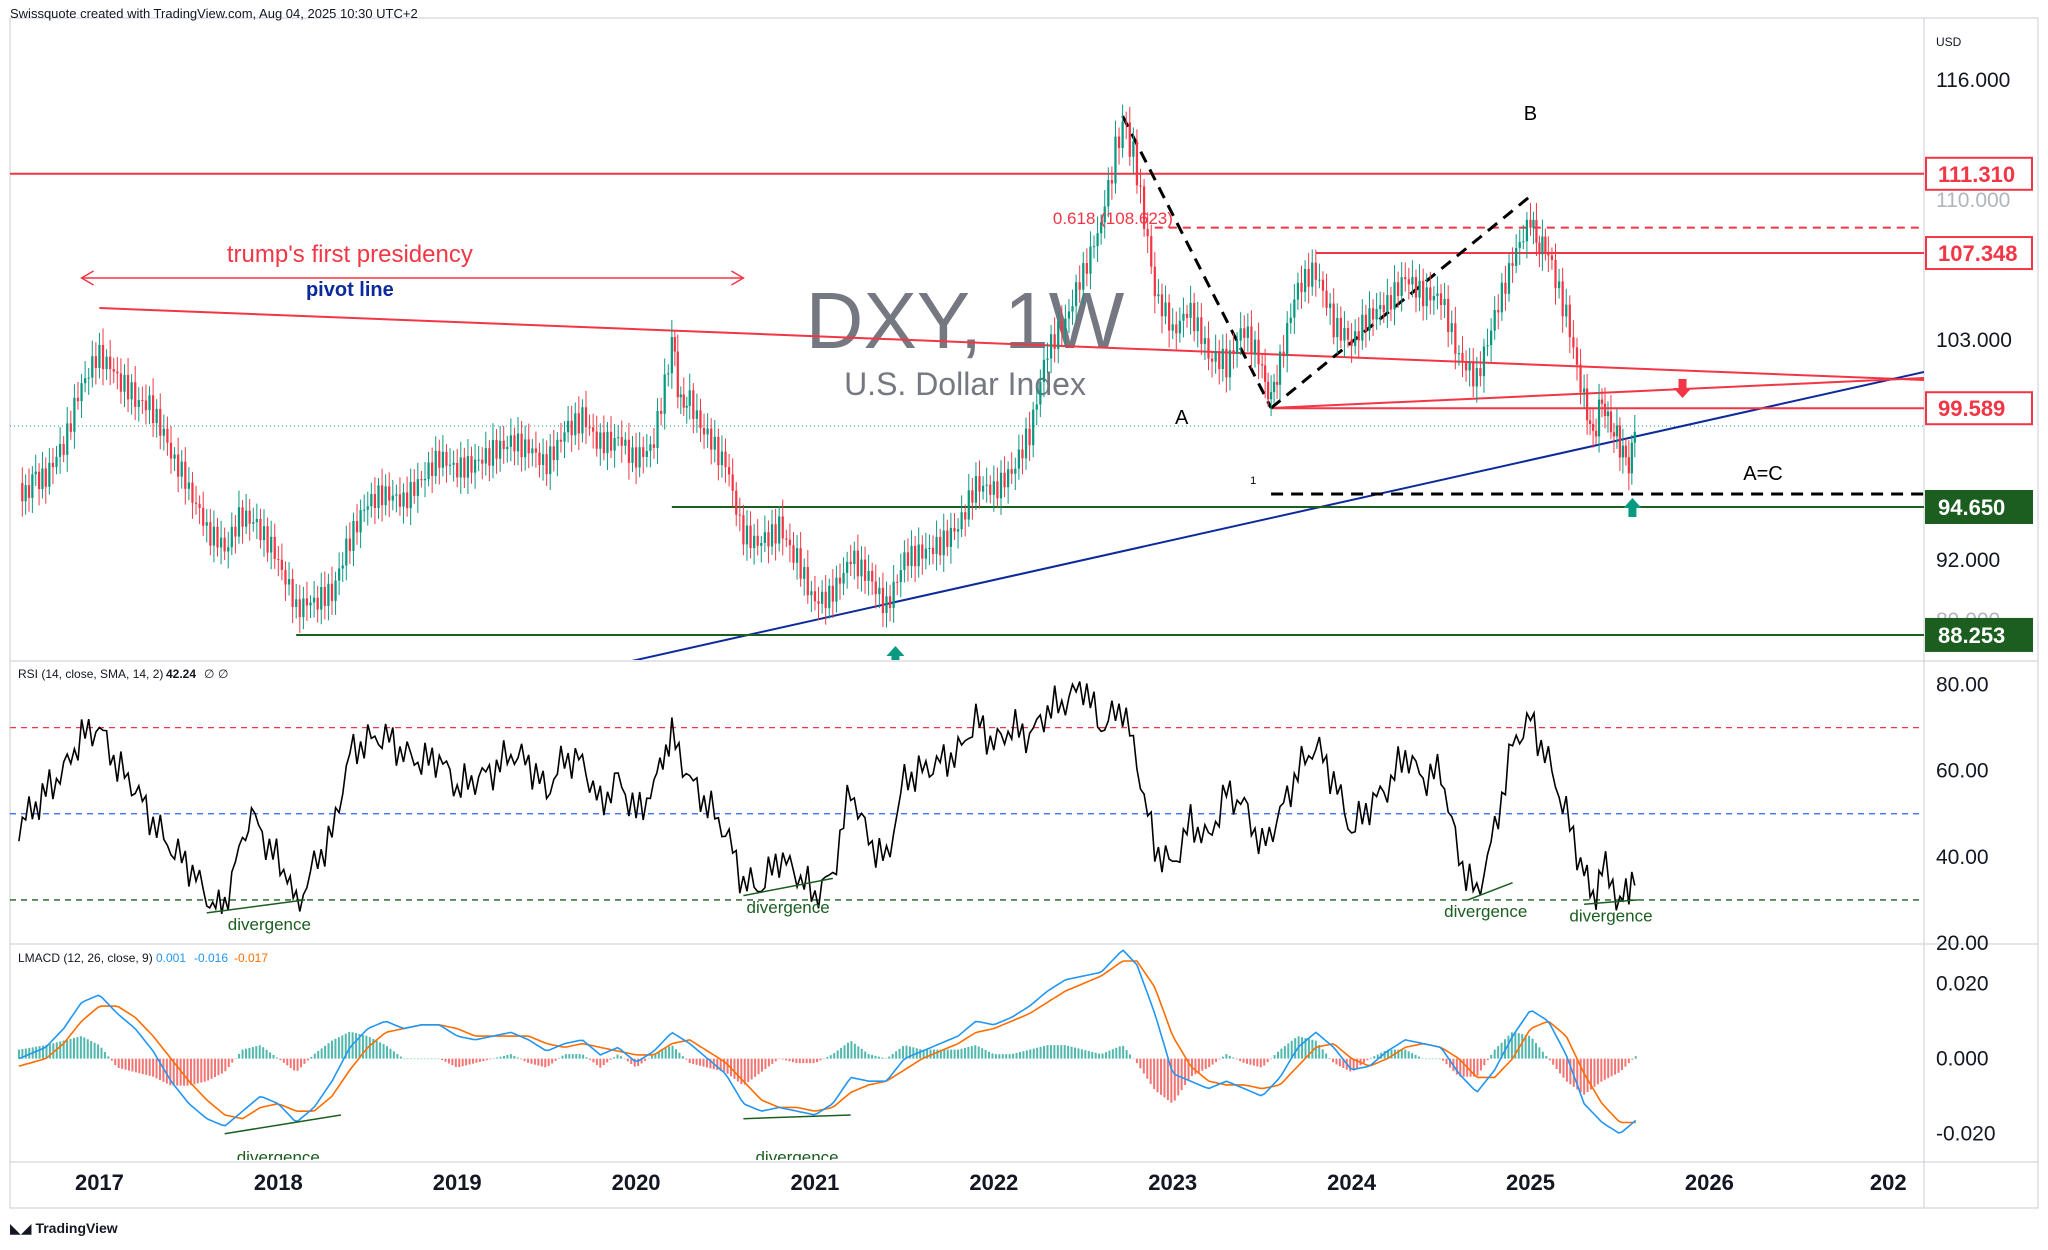 This screenshot has height=1250, width=2048. What do you see at coordinates (1979, 634) in the screenshot?
I see `price-label-badge: 88.253` at bounding box center [1979, 634].